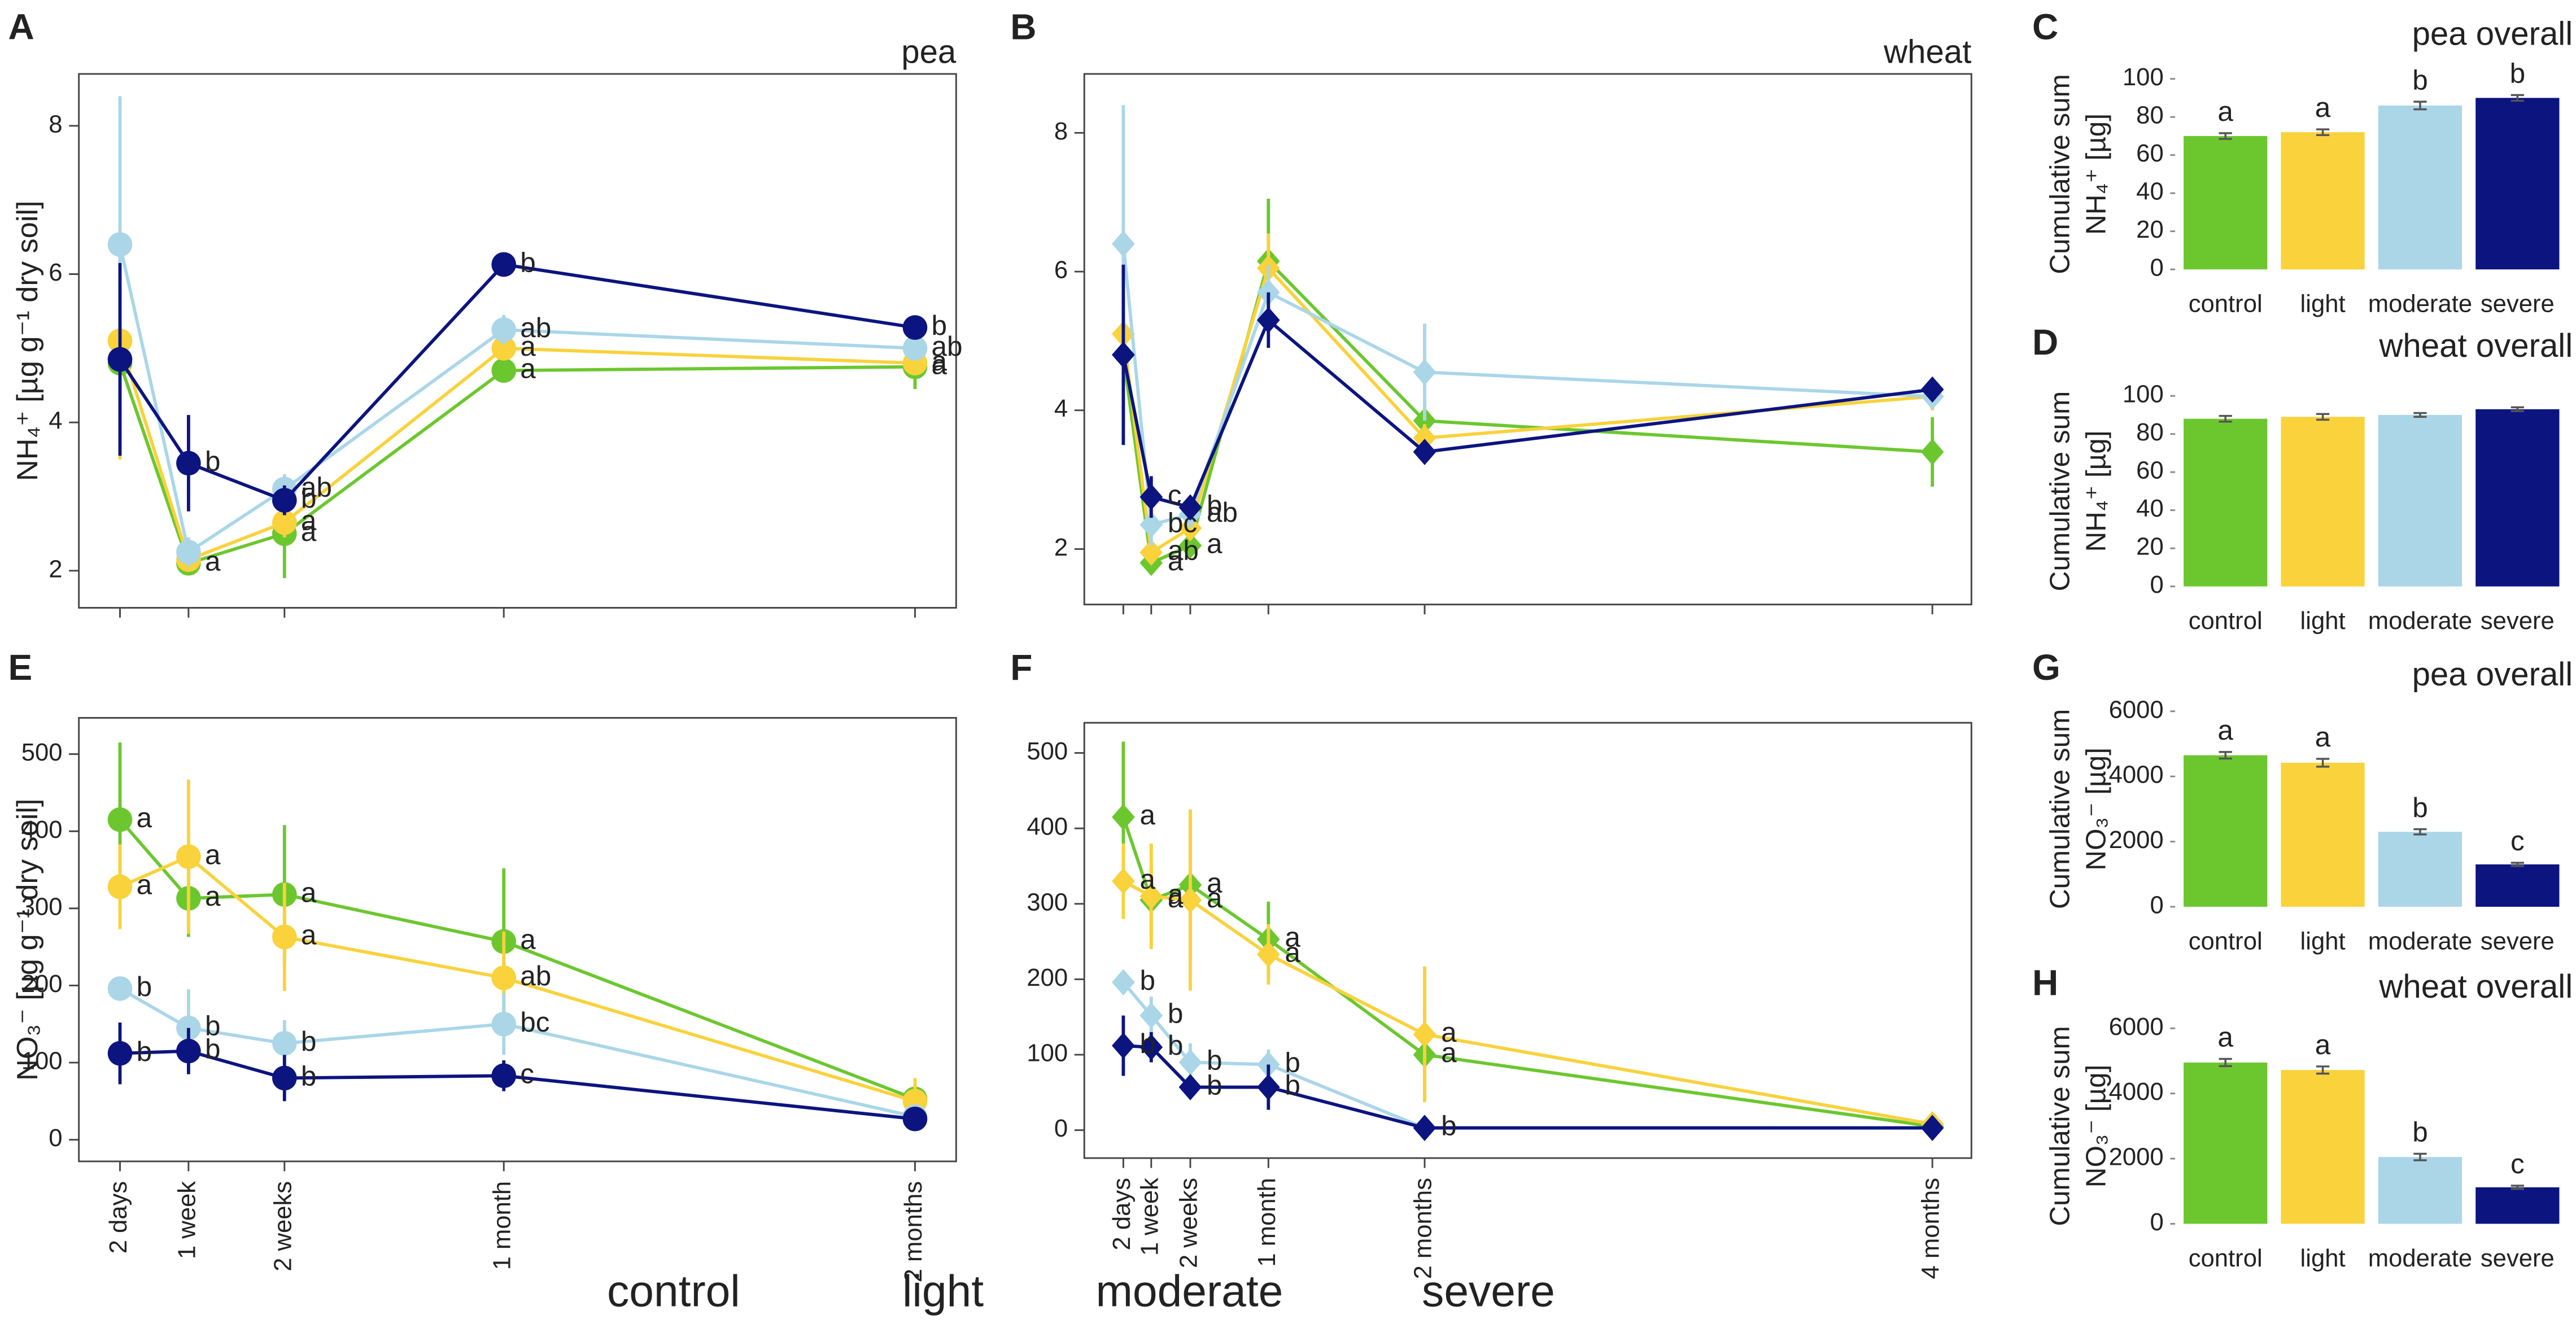 The height and width of the screenshot is (1324, 2576). What do you see at coordinates (1061, 270) in the screenshot?
I see `y-tick-label: 6` at bounding box center [1061, 270].